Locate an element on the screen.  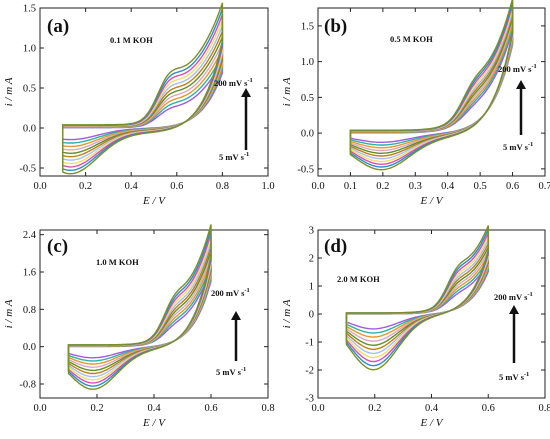
y-tick-label: -1 is located at coordinates (309, 343).